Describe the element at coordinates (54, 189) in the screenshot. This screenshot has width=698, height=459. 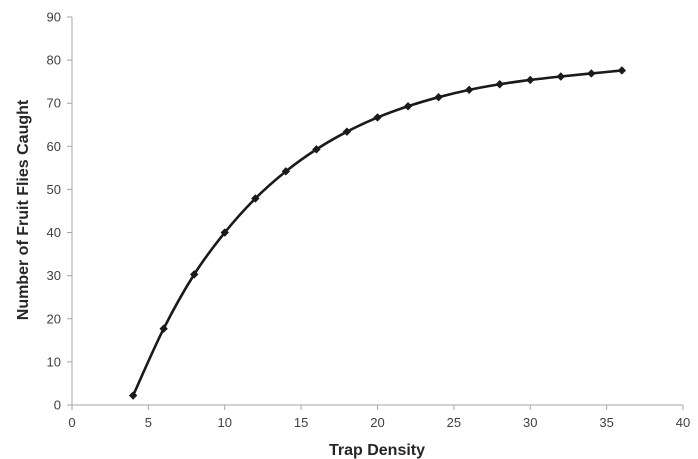
I see `y-tick-label: 50` at that location.